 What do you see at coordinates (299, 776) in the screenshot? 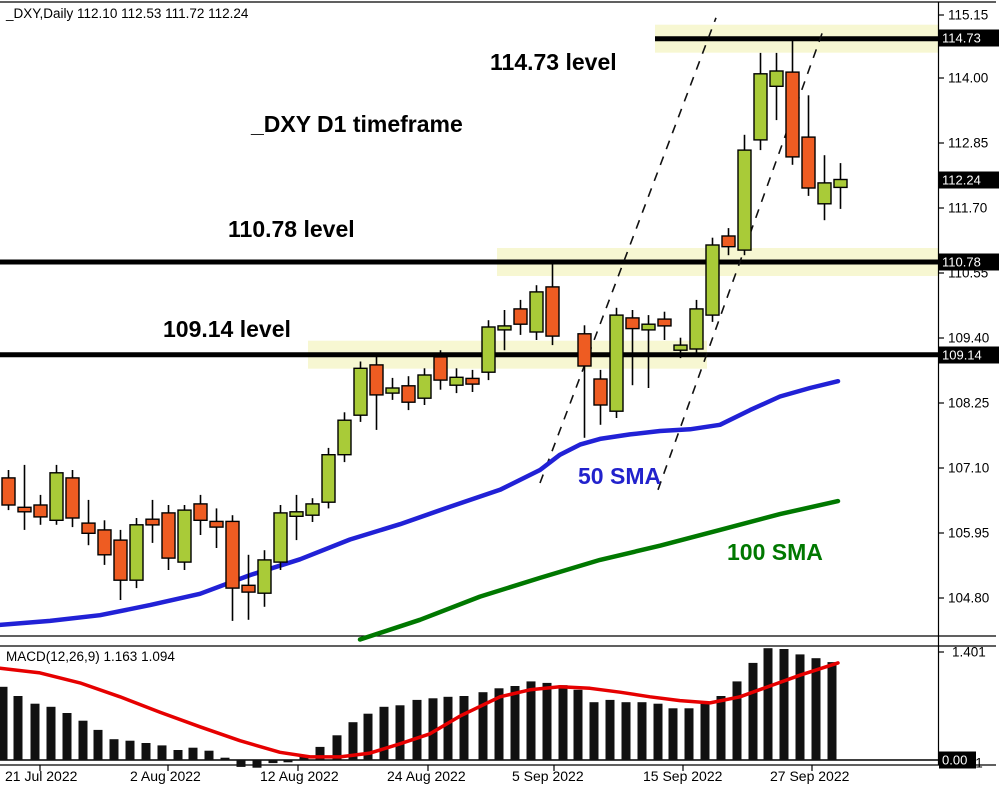
I see `date-axis-label: 12 Aug 2022` at bounding box center [299, 776].